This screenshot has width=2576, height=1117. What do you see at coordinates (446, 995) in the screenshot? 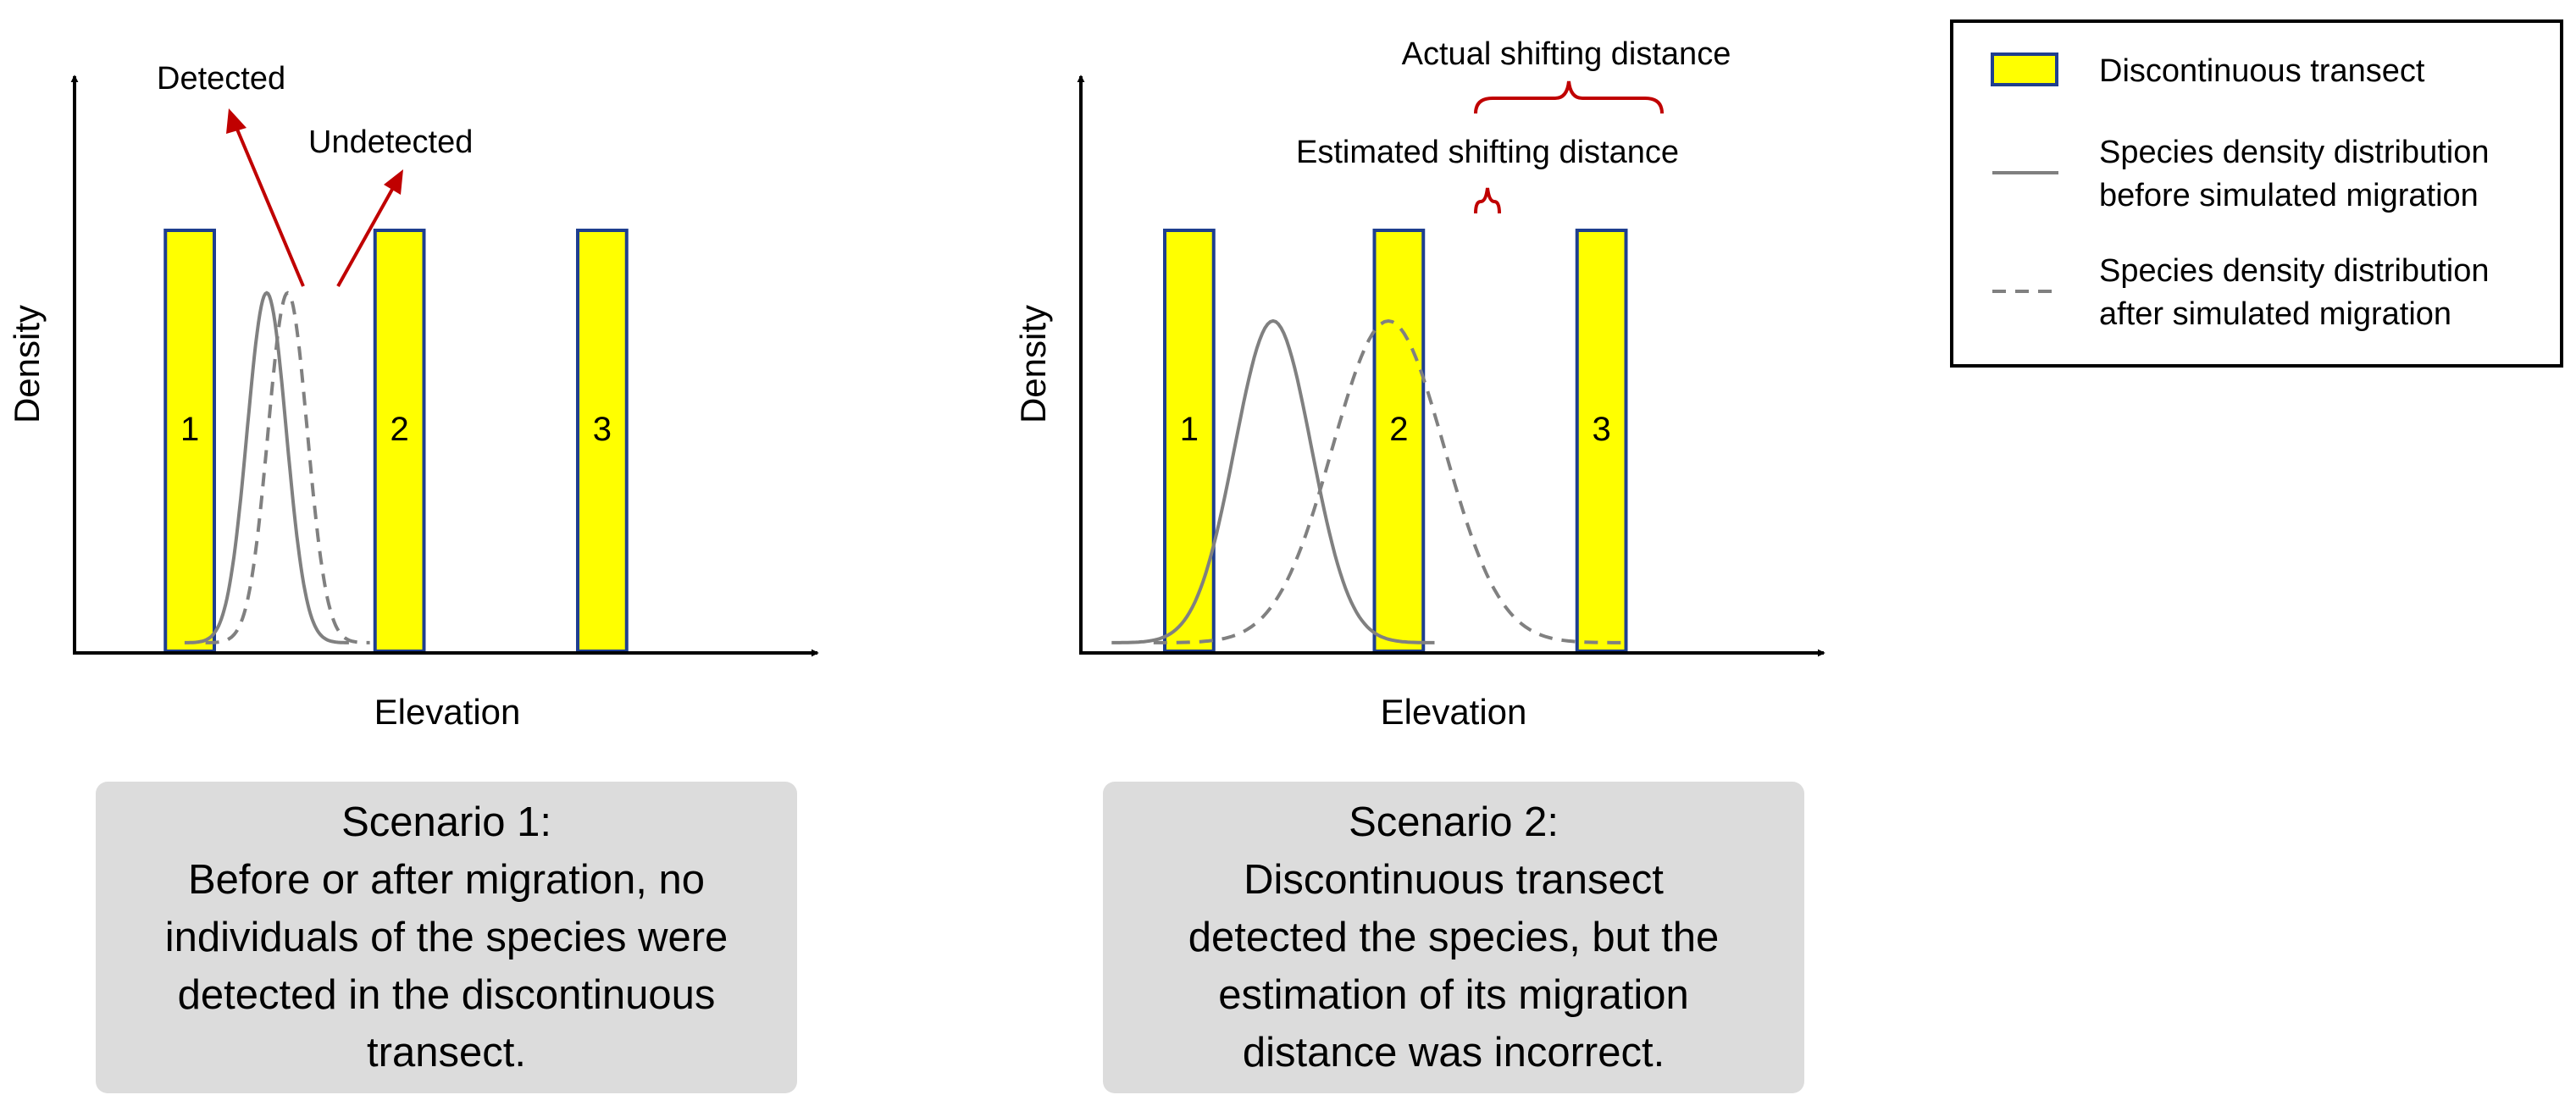
I see `scenario-text-line: detected in the discontinuous` at bounding box center [446, 995].